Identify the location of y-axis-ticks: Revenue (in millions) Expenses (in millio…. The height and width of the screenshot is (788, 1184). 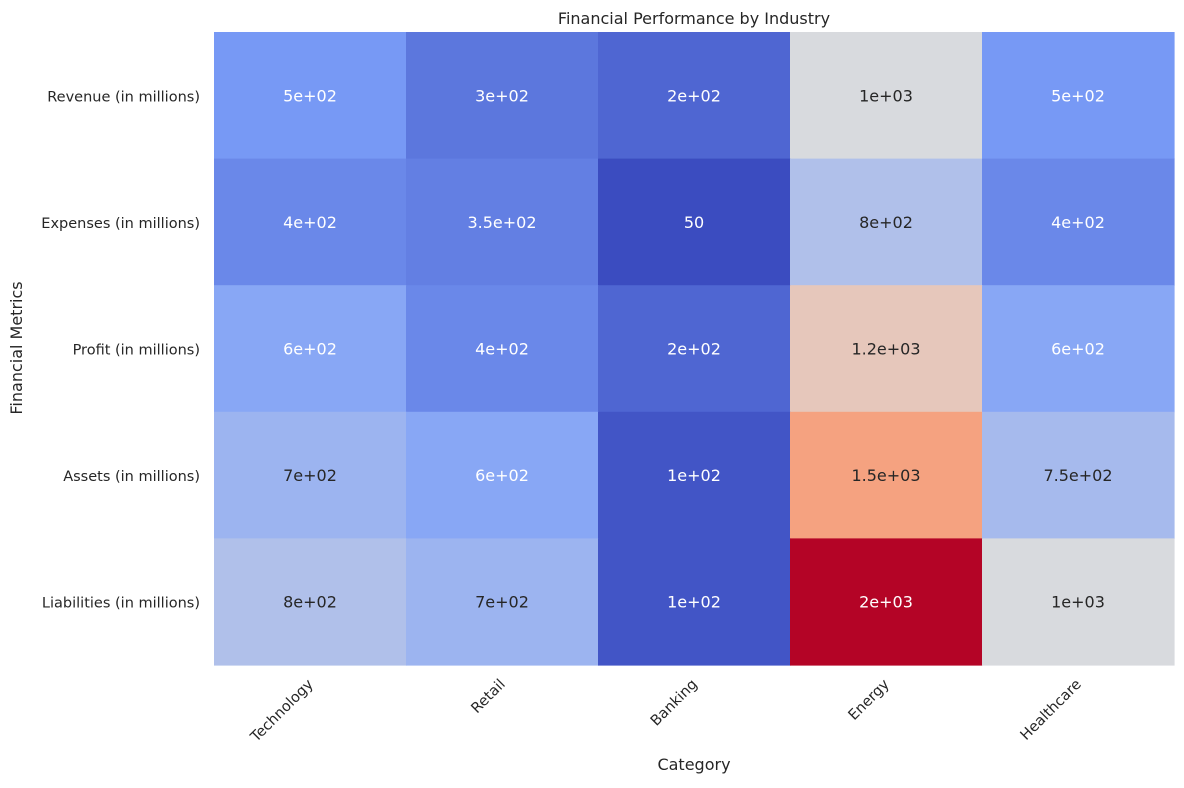
(120, 350).